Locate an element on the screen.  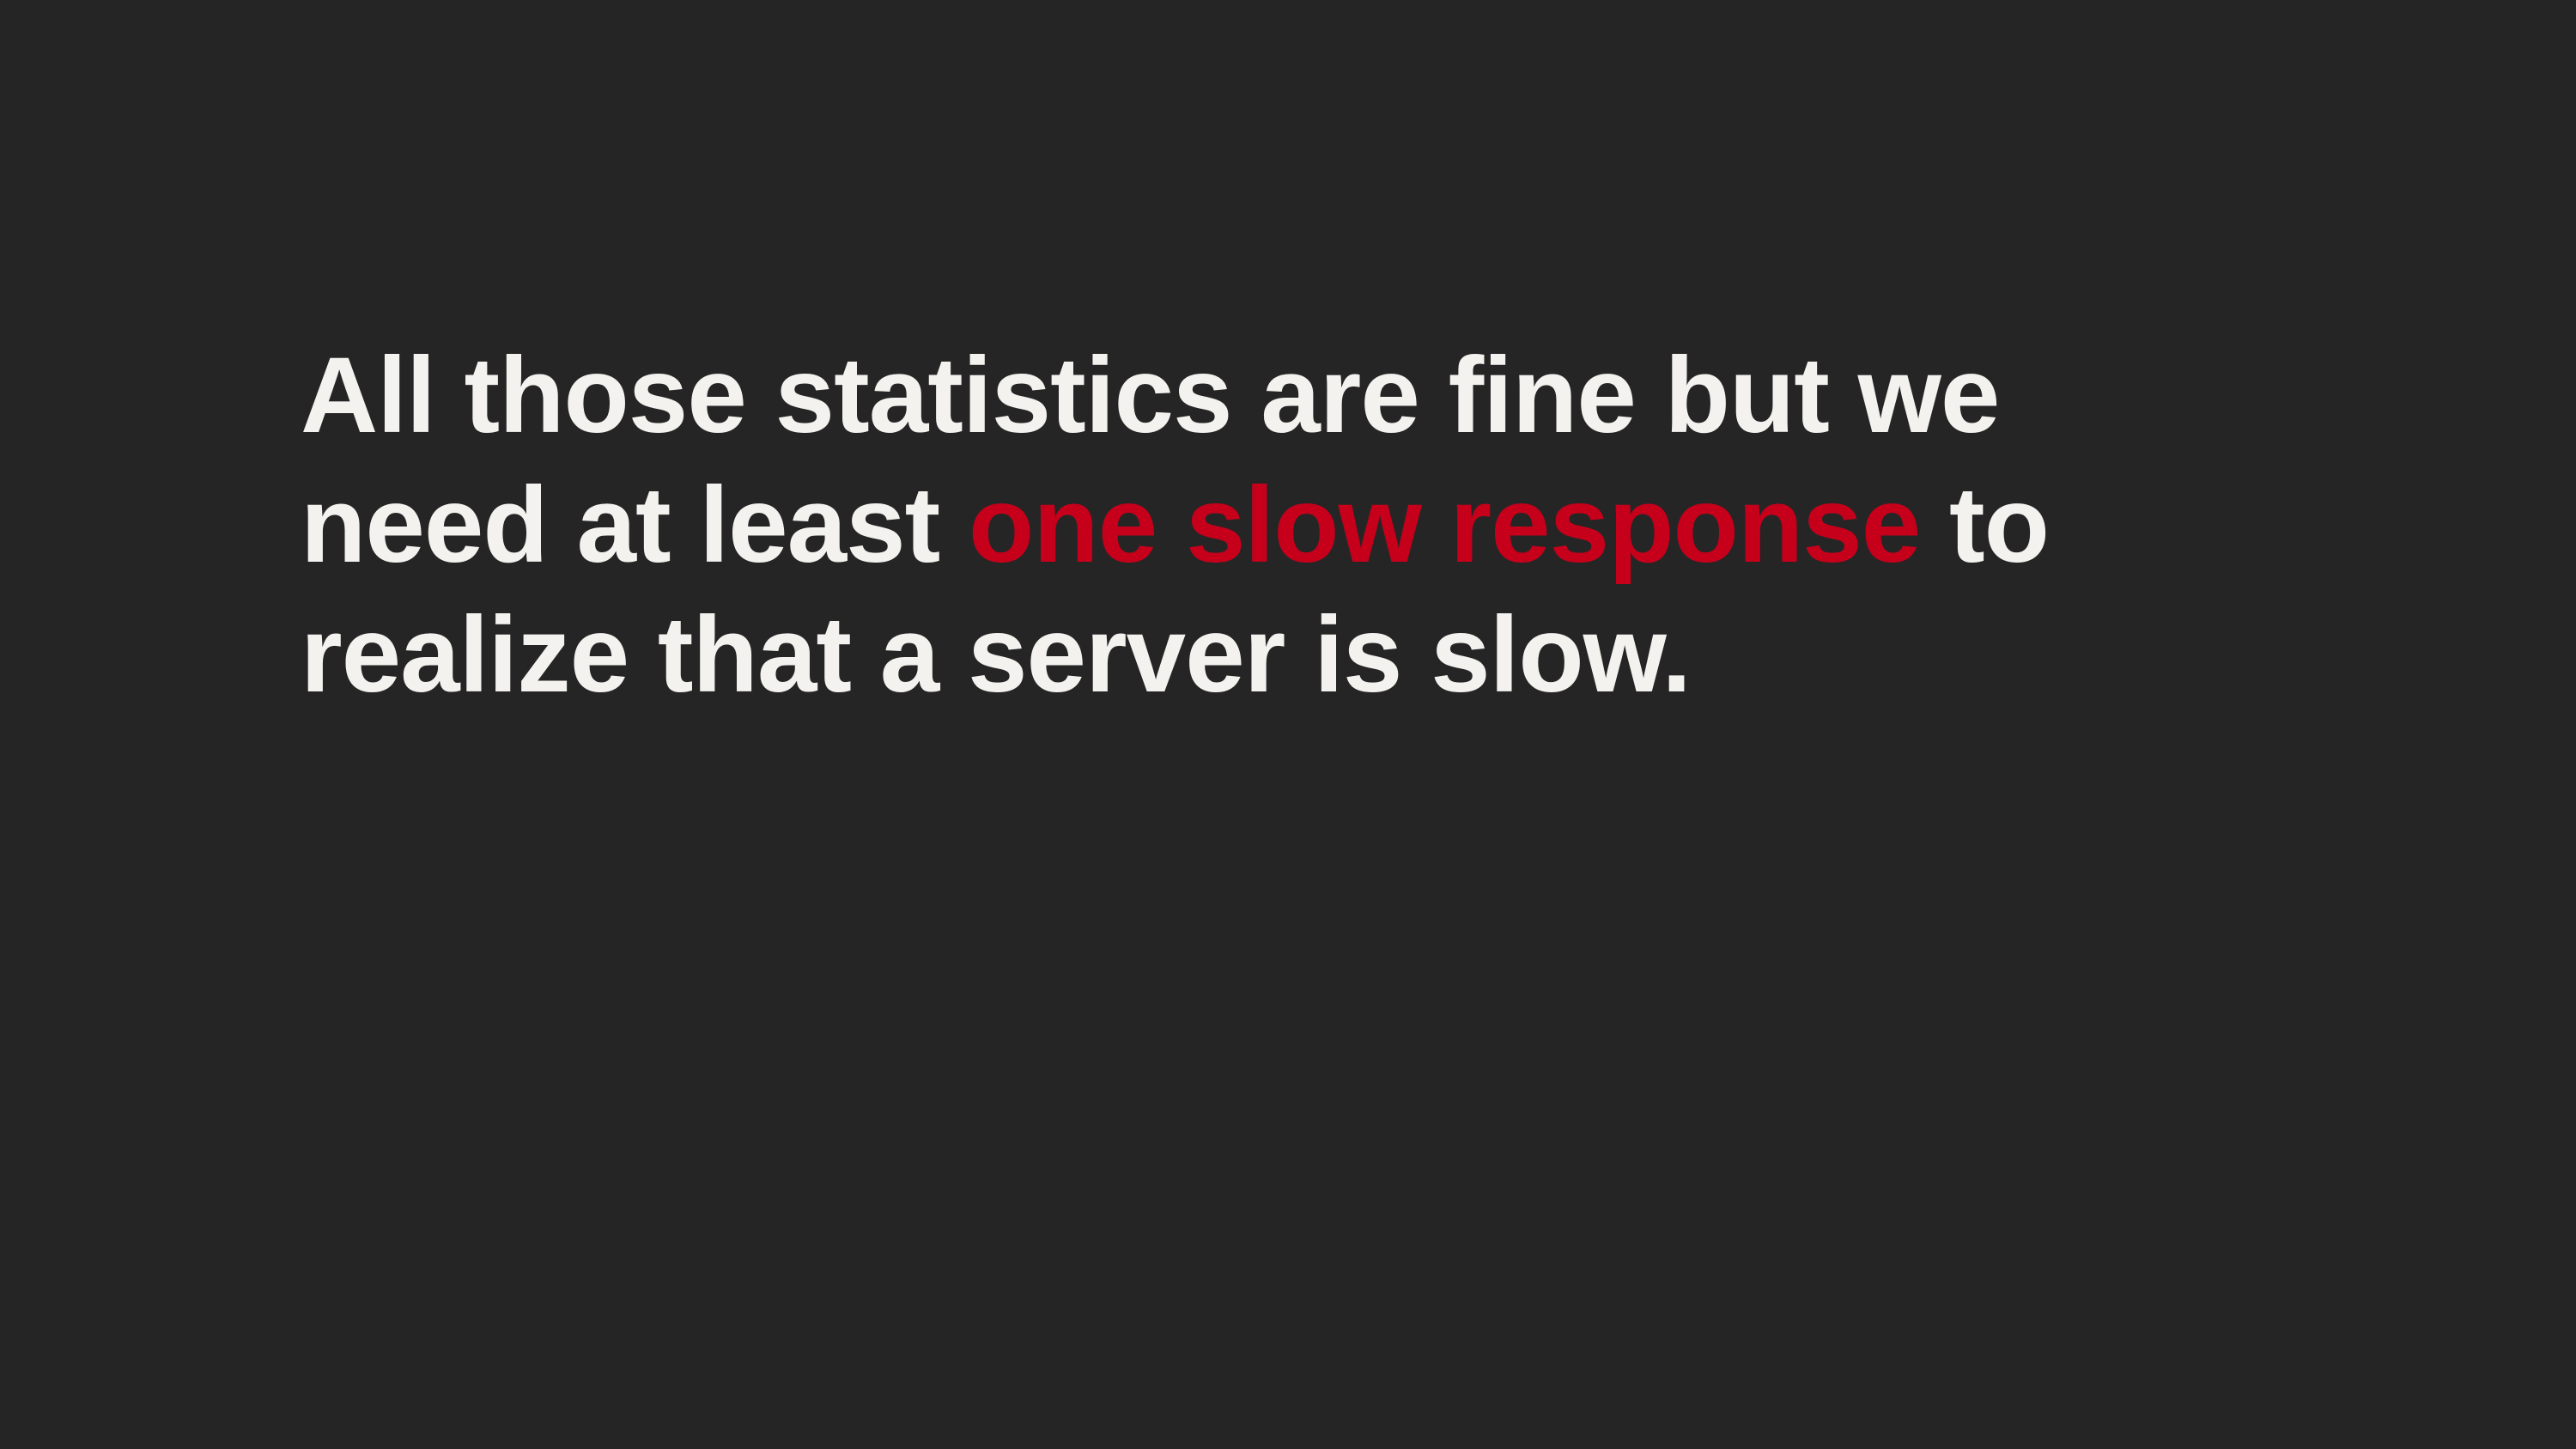
statement-line-1: All those statistics are fine but we is located at coordinates (1151, 395).